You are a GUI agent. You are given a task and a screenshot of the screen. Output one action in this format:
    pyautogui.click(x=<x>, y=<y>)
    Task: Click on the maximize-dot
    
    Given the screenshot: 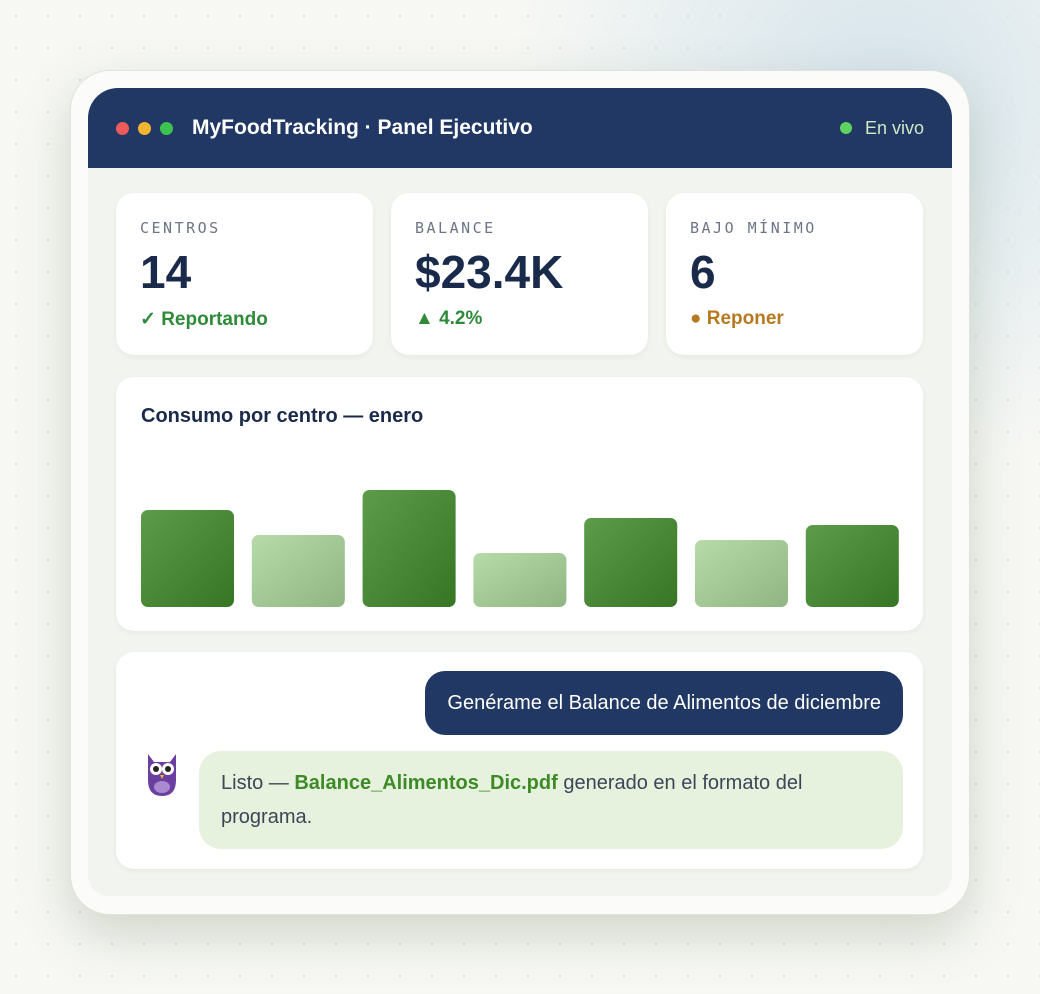 What is the action you would take?
    pyautogui.click(x=166, y=128)
    